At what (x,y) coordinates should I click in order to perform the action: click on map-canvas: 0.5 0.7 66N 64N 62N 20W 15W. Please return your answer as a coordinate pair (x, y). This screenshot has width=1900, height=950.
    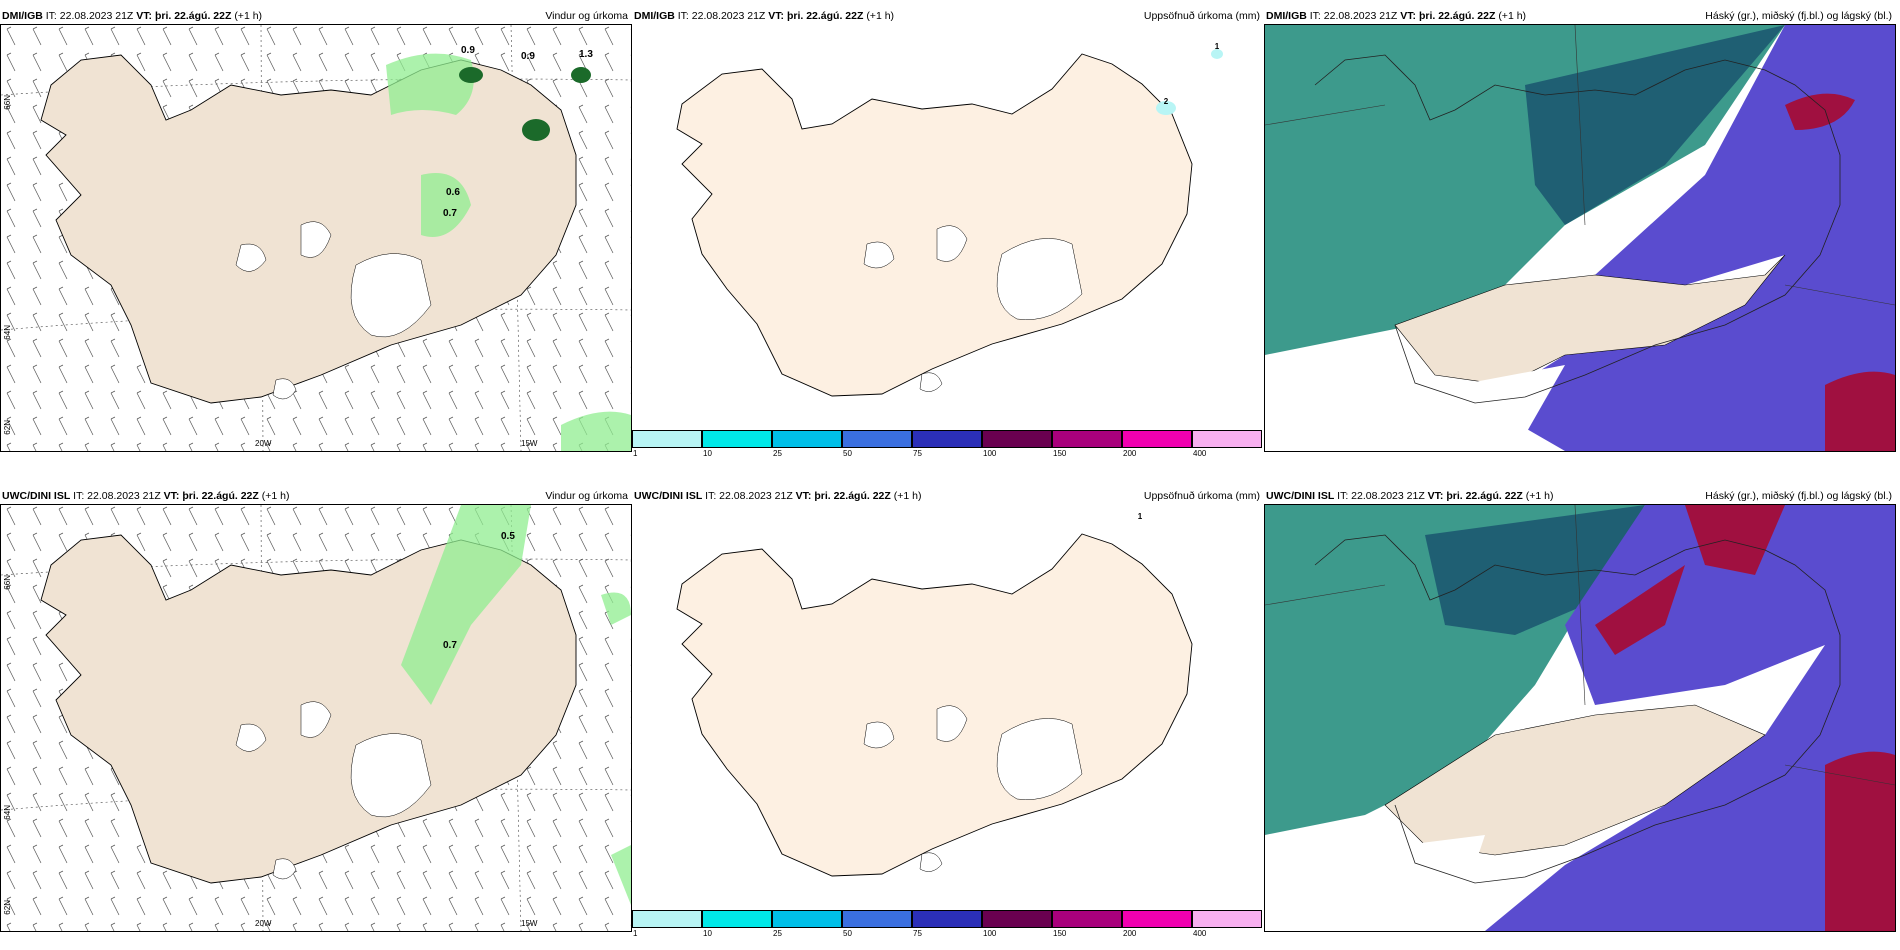
    Looking at the image, I should click on (316, 718).